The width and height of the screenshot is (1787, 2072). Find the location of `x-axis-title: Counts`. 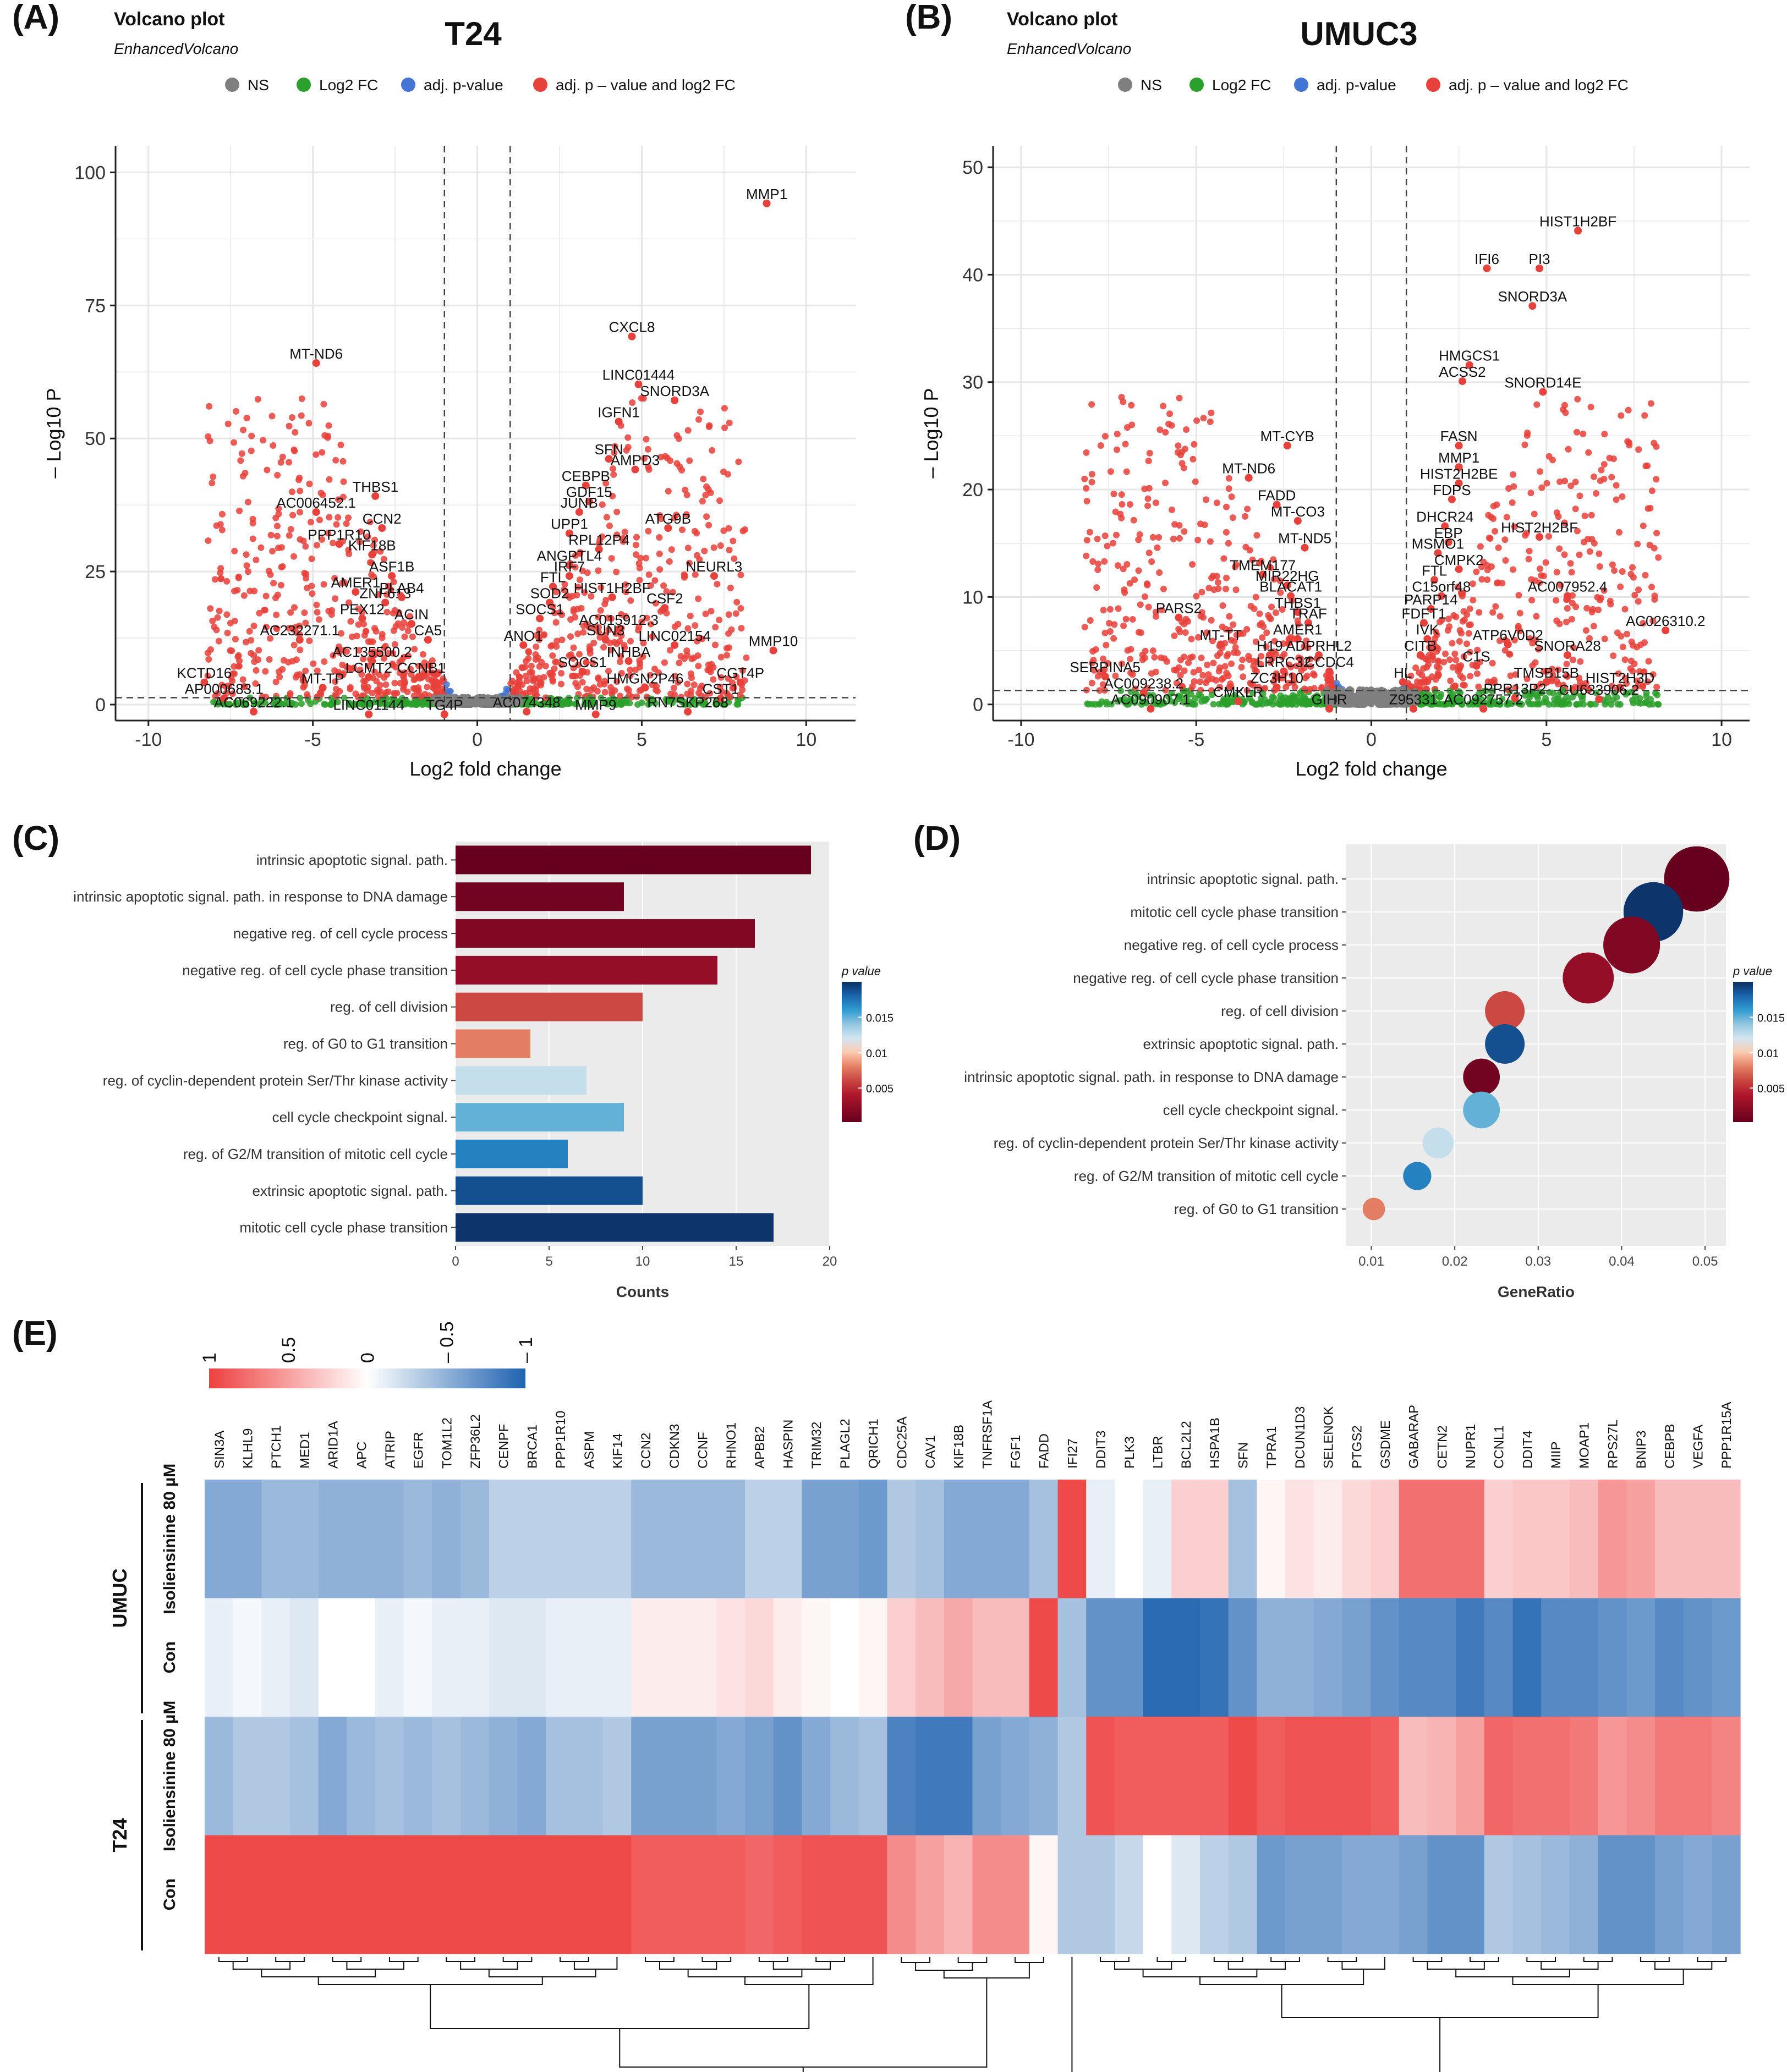

x-axis-title: Counts is located at coordinates (642, 1292).